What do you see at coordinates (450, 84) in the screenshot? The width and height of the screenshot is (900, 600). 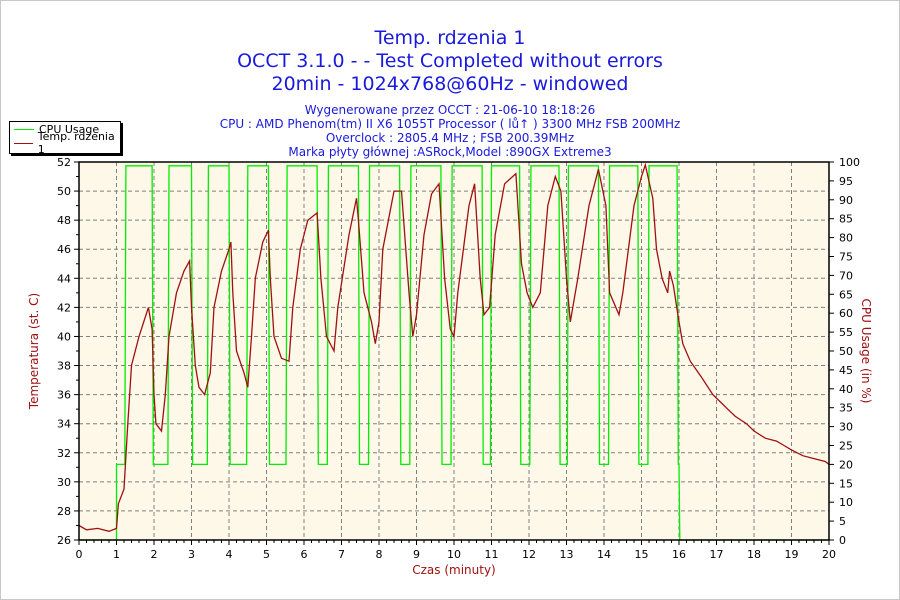 I see `chart-subtitle-mode: 20min - 1024x768@60Hz - windowed` at bounding box center [450, 84].